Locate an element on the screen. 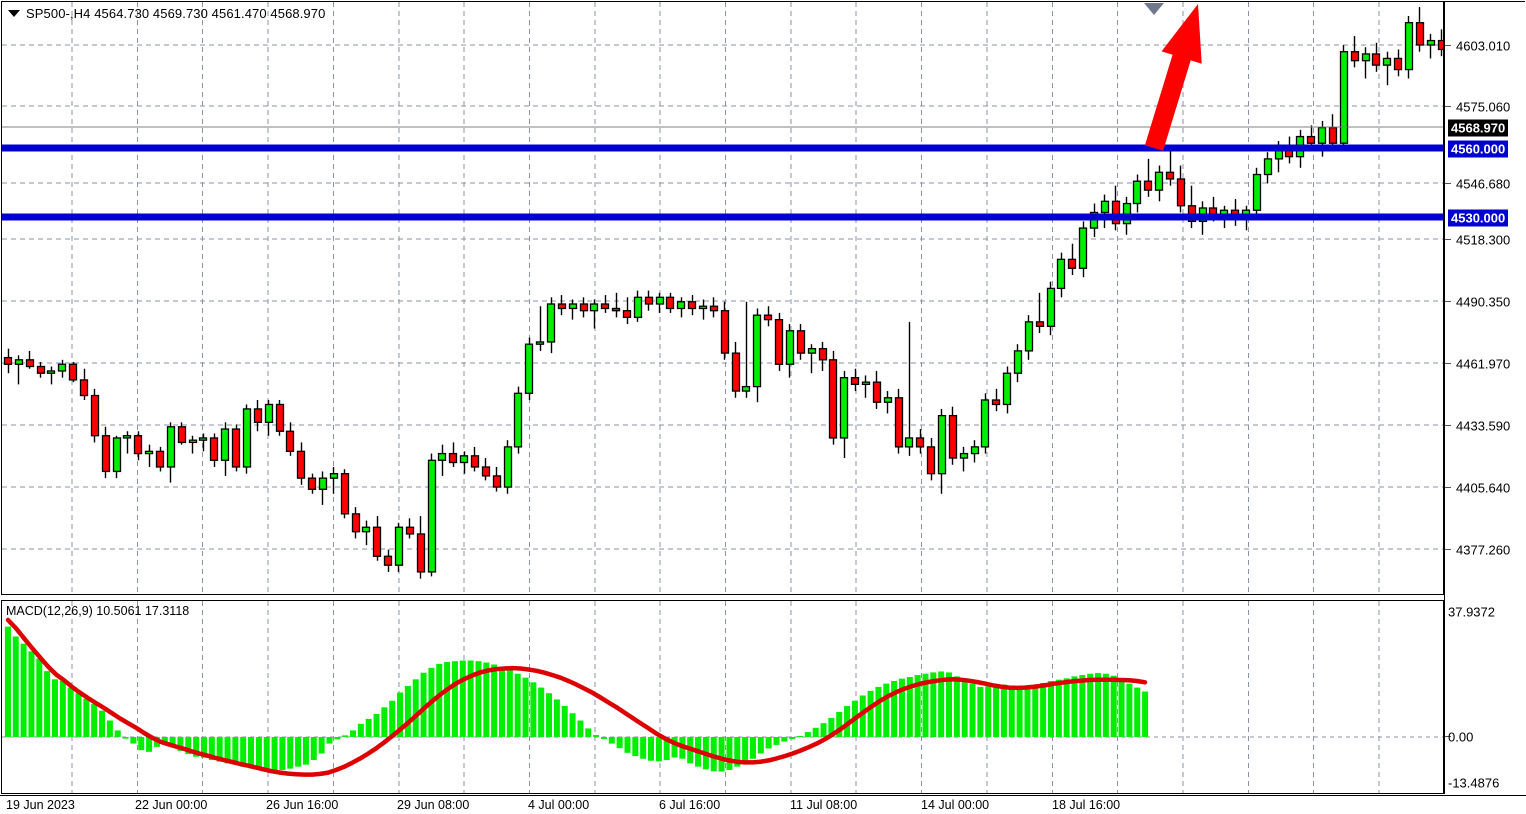  time-axis-label: 19 Jun 2023 is located at coordinates (40, 805).